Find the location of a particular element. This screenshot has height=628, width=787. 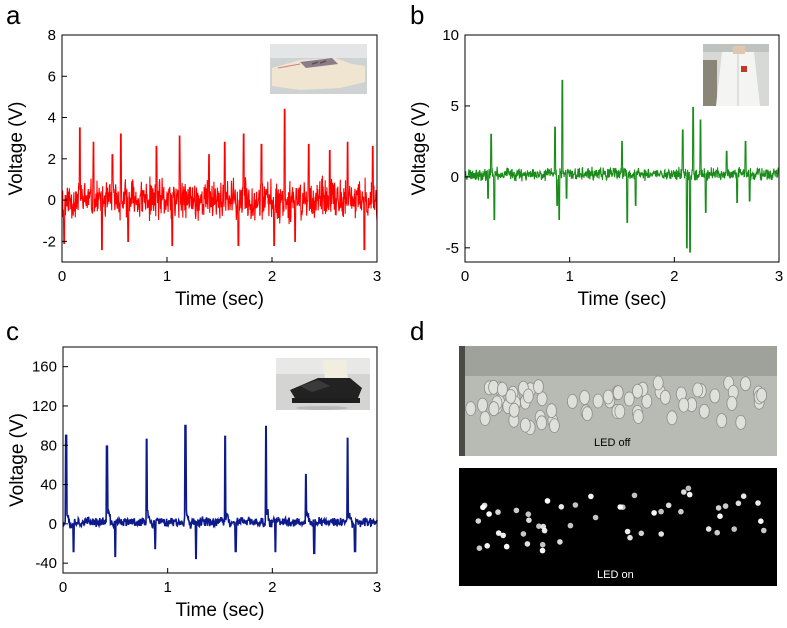

panel-letter-c: c is located at coordinates (12, 331).